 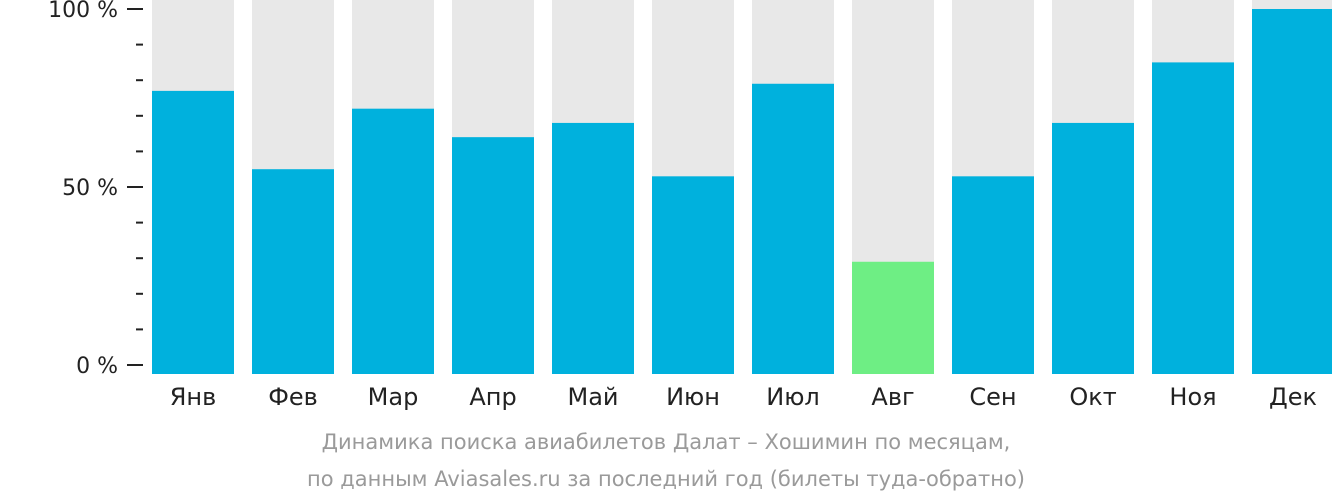 I want to click on y-axis: 100 % 50 % 0 %, so click(x=95, y=189).